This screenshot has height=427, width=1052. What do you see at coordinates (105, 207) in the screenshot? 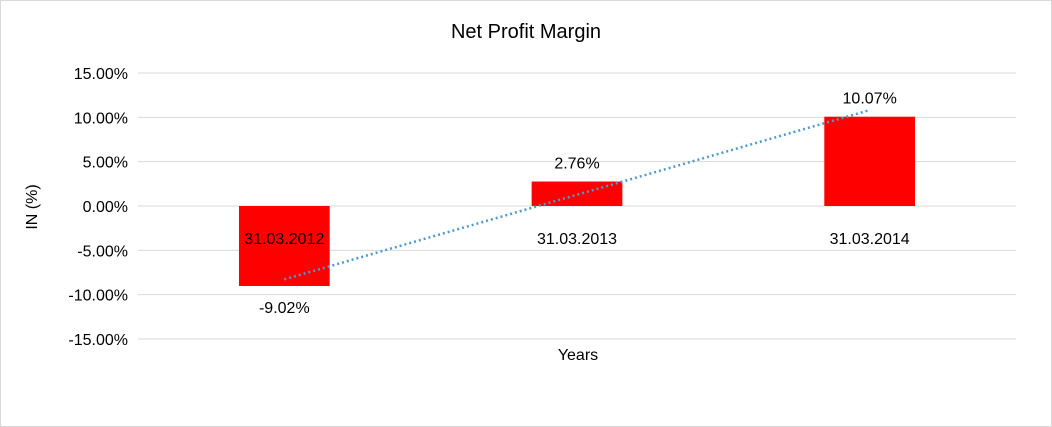
I see `y-tick-label: 0.00%` at bounding box center [105, 207].